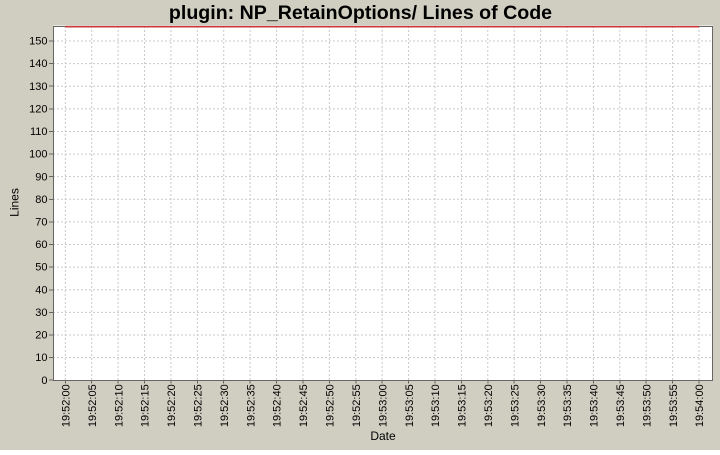 The width and height of the screenshot is (720, 455). Describe the element at coordinates (39, 132) in the screenshot. I see `svg-text: 110` at that location.